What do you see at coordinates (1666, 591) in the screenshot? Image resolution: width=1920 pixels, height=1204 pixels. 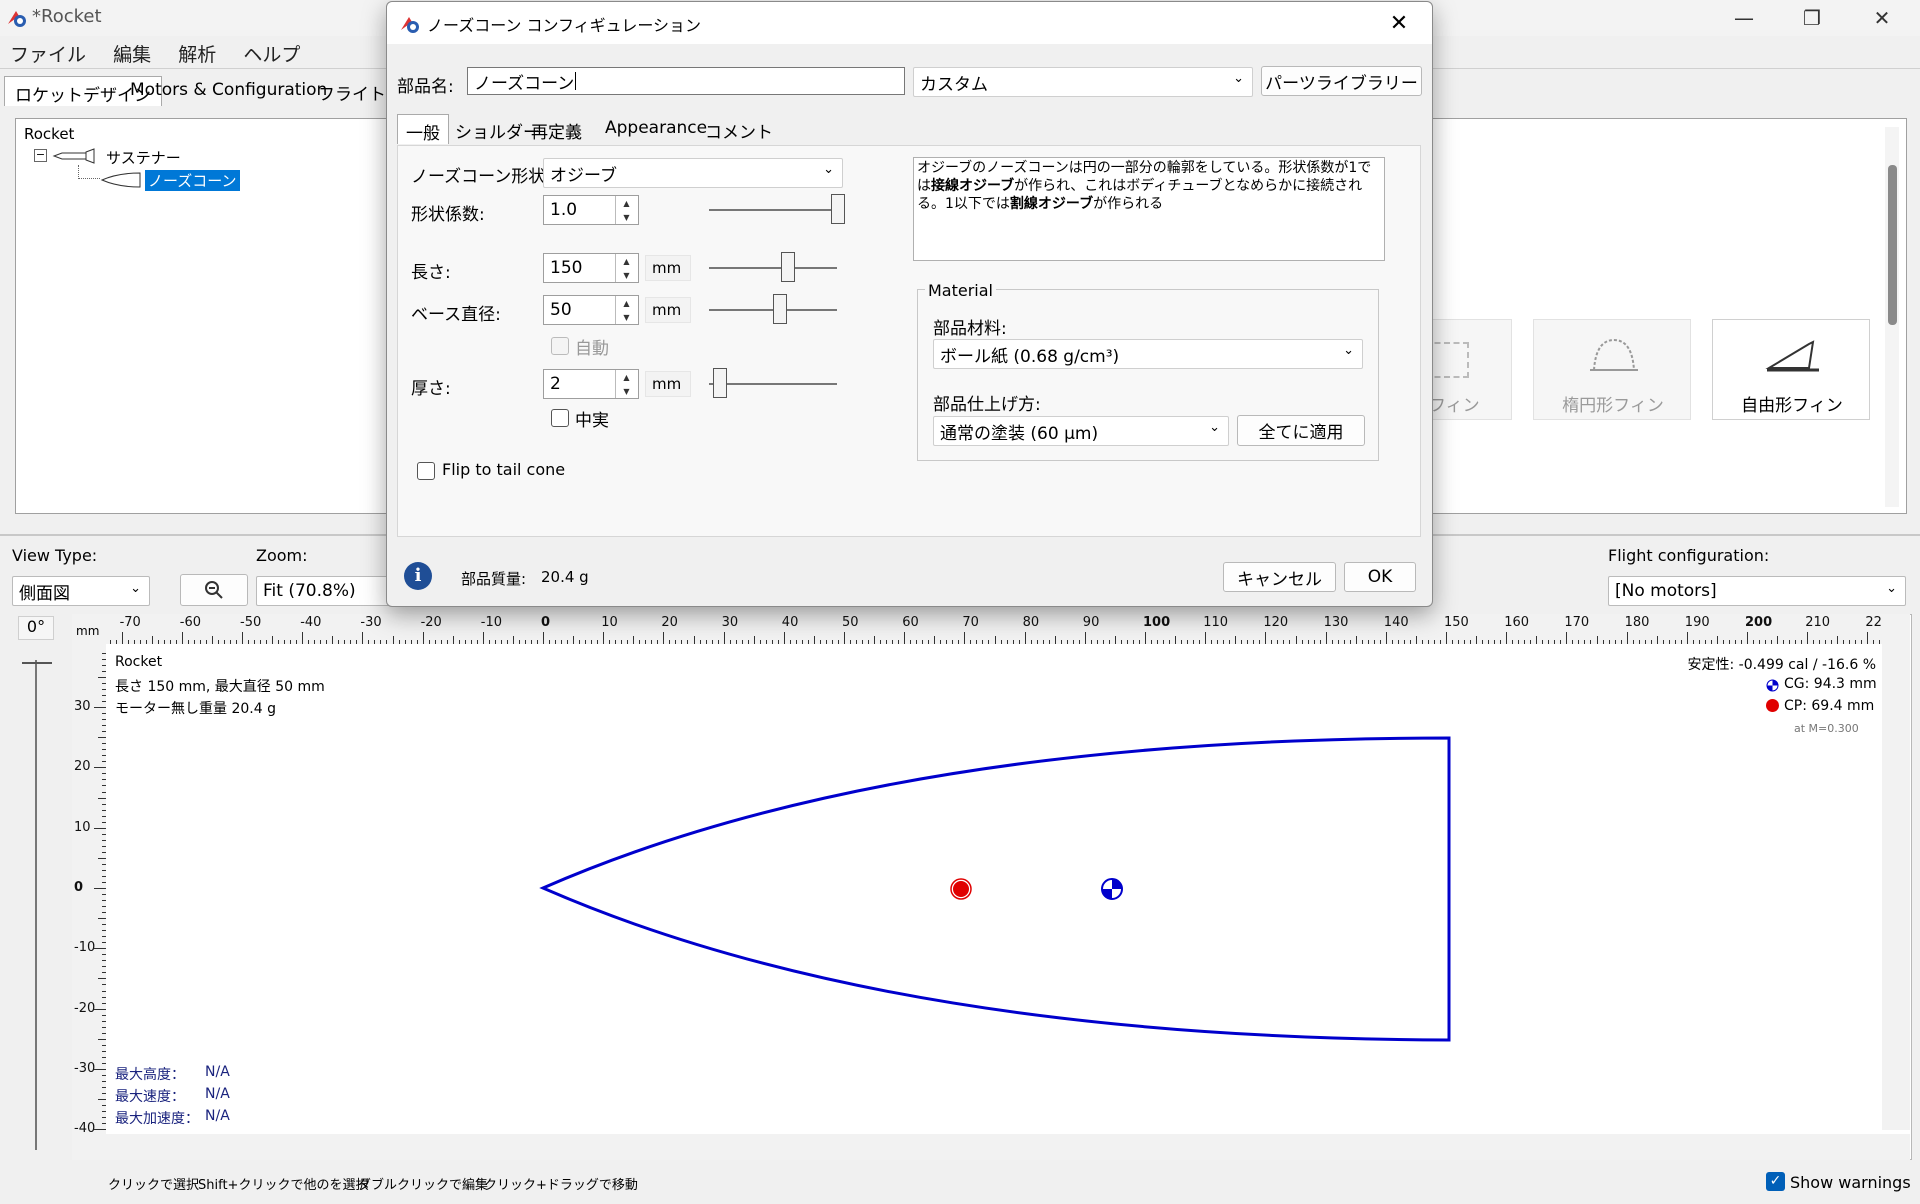 I see `flight-config-value: [No motors]` at bounding box center [1666, 591].